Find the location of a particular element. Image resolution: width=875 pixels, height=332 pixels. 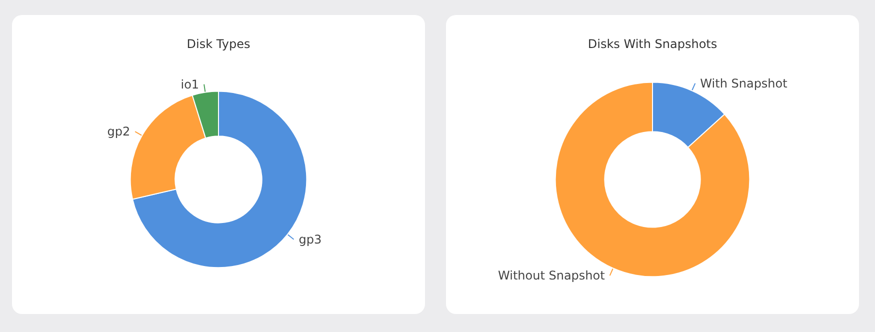

chart-title: Disks With Snapshots is located at coordinates (653, 44).